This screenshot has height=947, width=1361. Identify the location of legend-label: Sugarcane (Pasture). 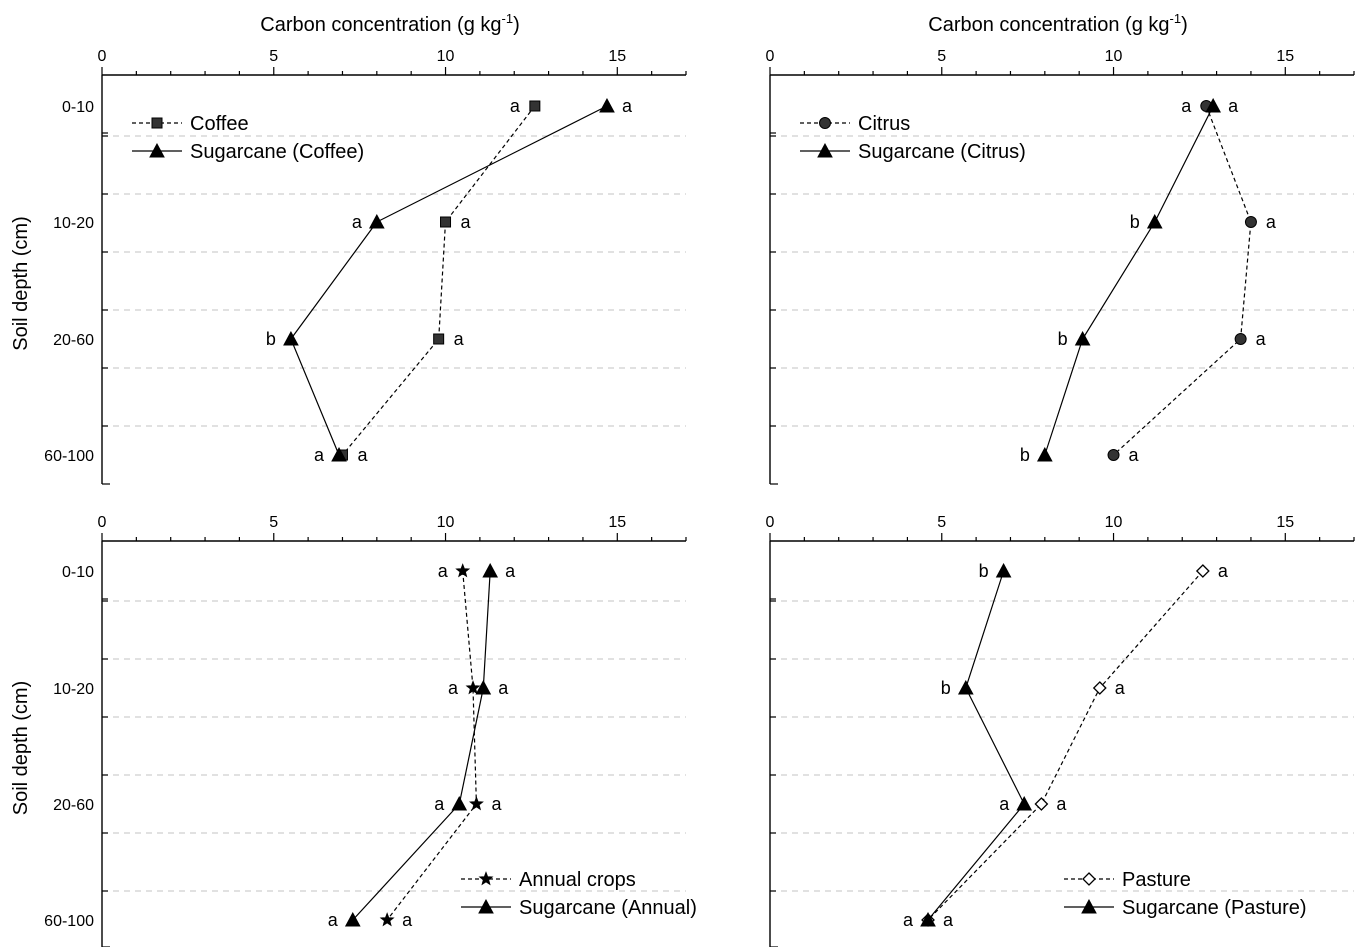
(1214, 908).